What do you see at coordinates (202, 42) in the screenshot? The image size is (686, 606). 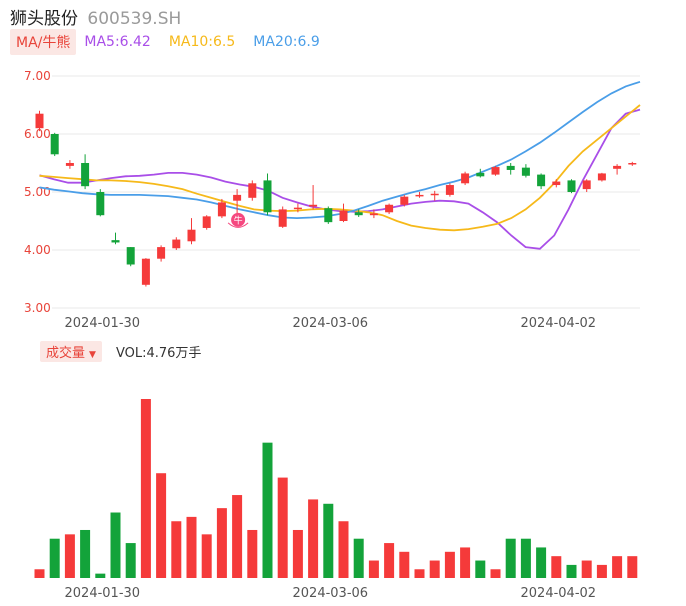 I see `ma10-legend-item: MA10:6.5` at bounding box center [202, 42].